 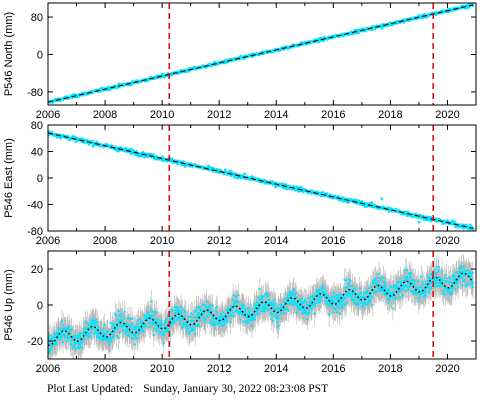 I want to click on y-tick-label: 0, so click(x=40, y=179).